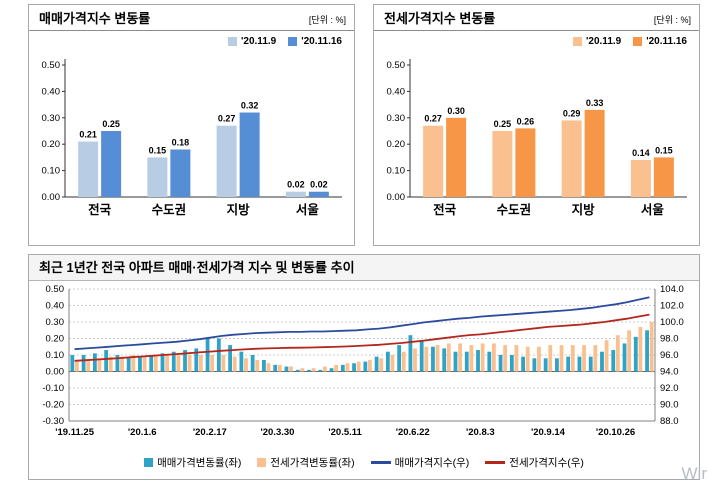  I want to click on right-axis-label: 94.0, so click(669, 371).